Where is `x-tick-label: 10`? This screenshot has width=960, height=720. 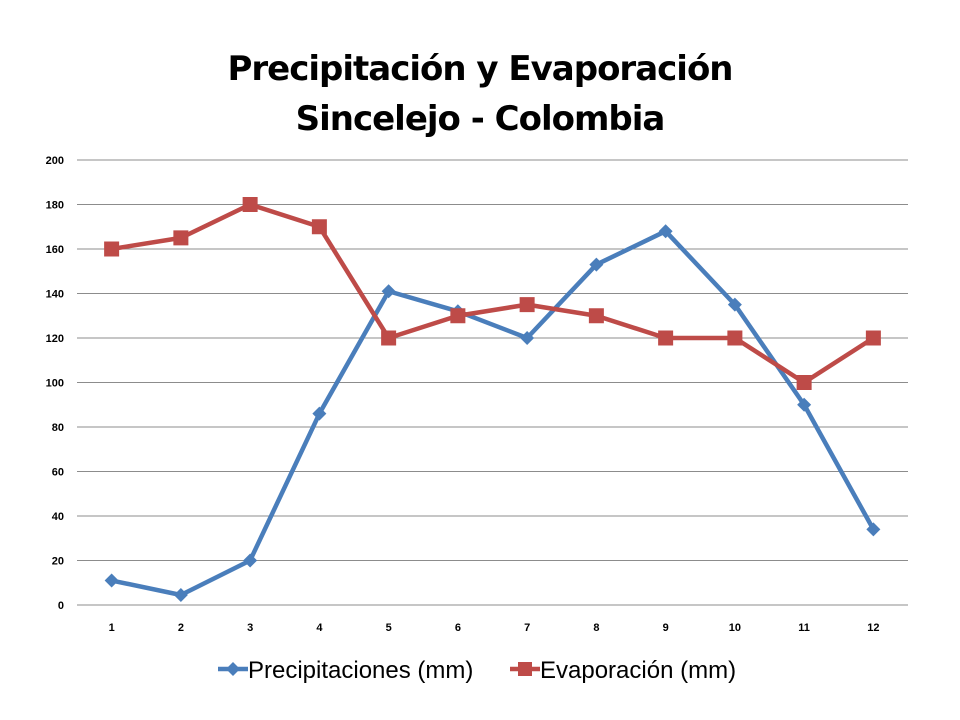 x-tick-label: 10 is located at coordinates (735, 628).